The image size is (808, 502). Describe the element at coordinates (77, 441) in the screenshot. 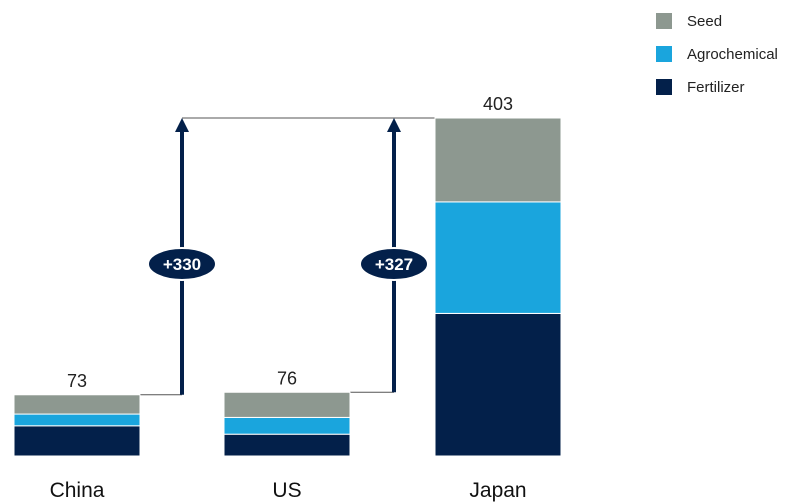

I see `bar-china-fertilizer` at that location.